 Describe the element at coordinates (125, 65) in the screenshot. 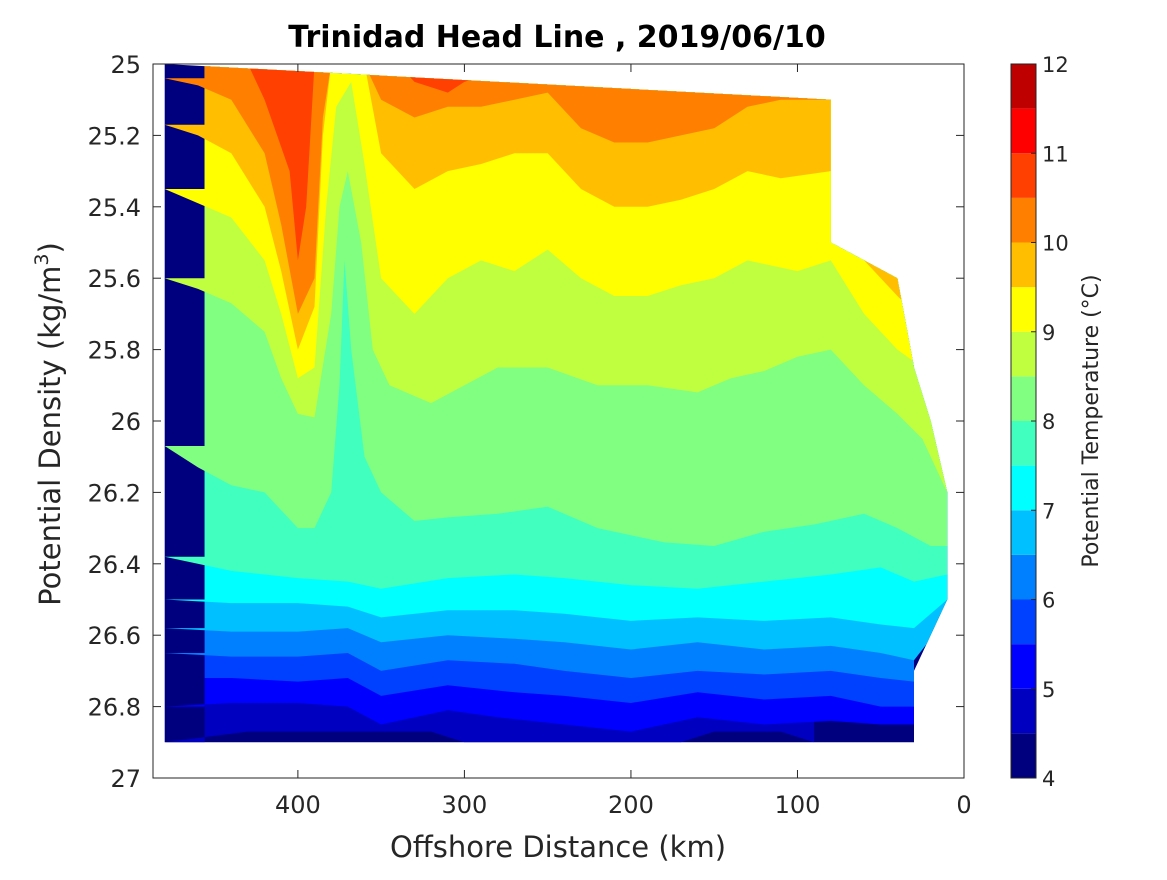

I see `y-tick-label: 25` at that location.